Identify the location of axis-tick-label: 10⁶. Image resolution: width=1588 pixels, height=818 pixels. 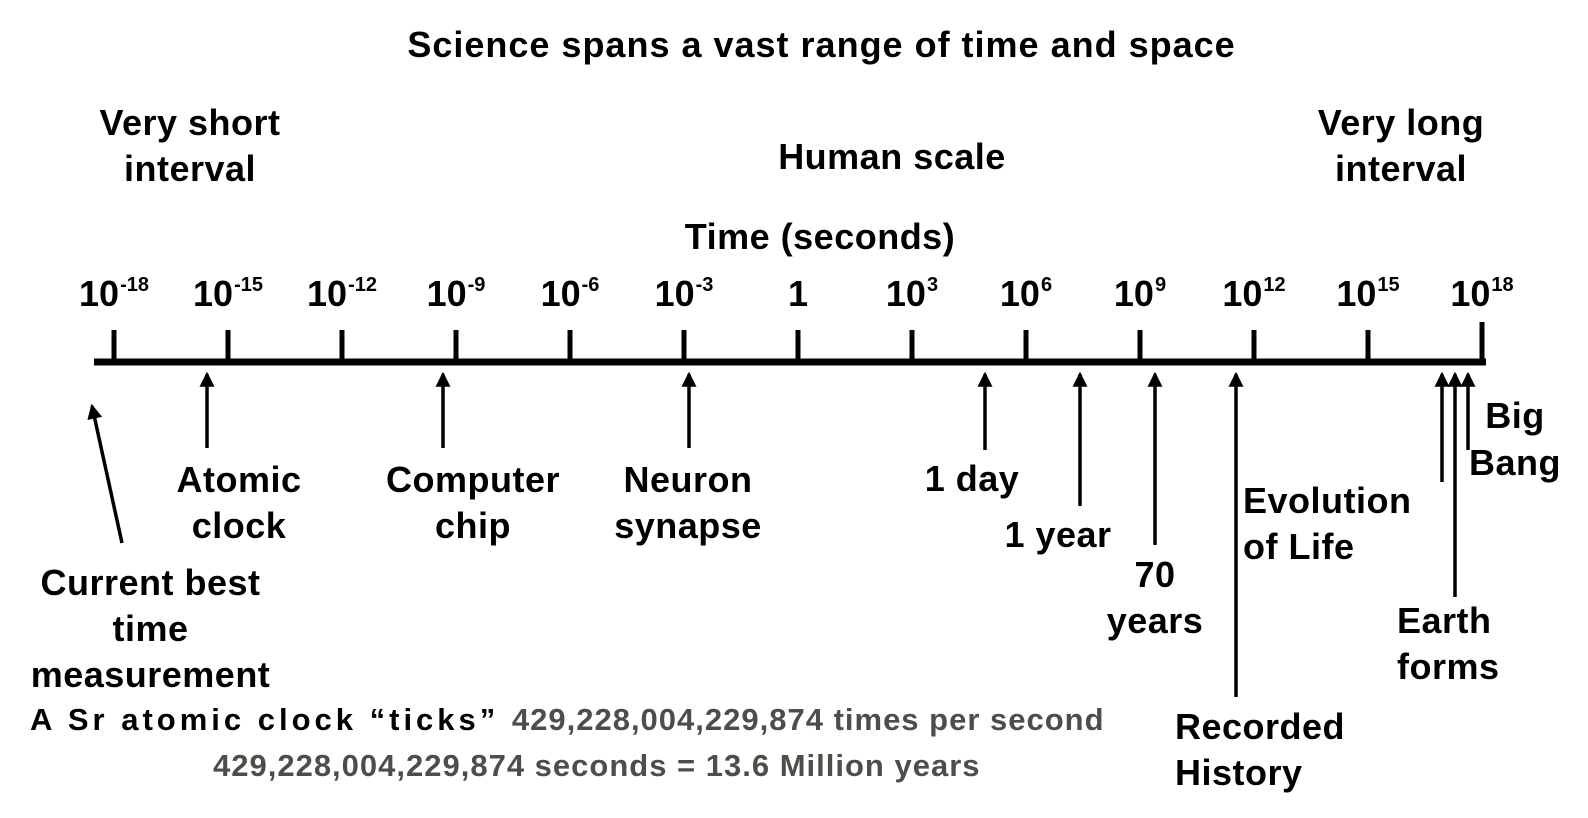
(1026, 293).